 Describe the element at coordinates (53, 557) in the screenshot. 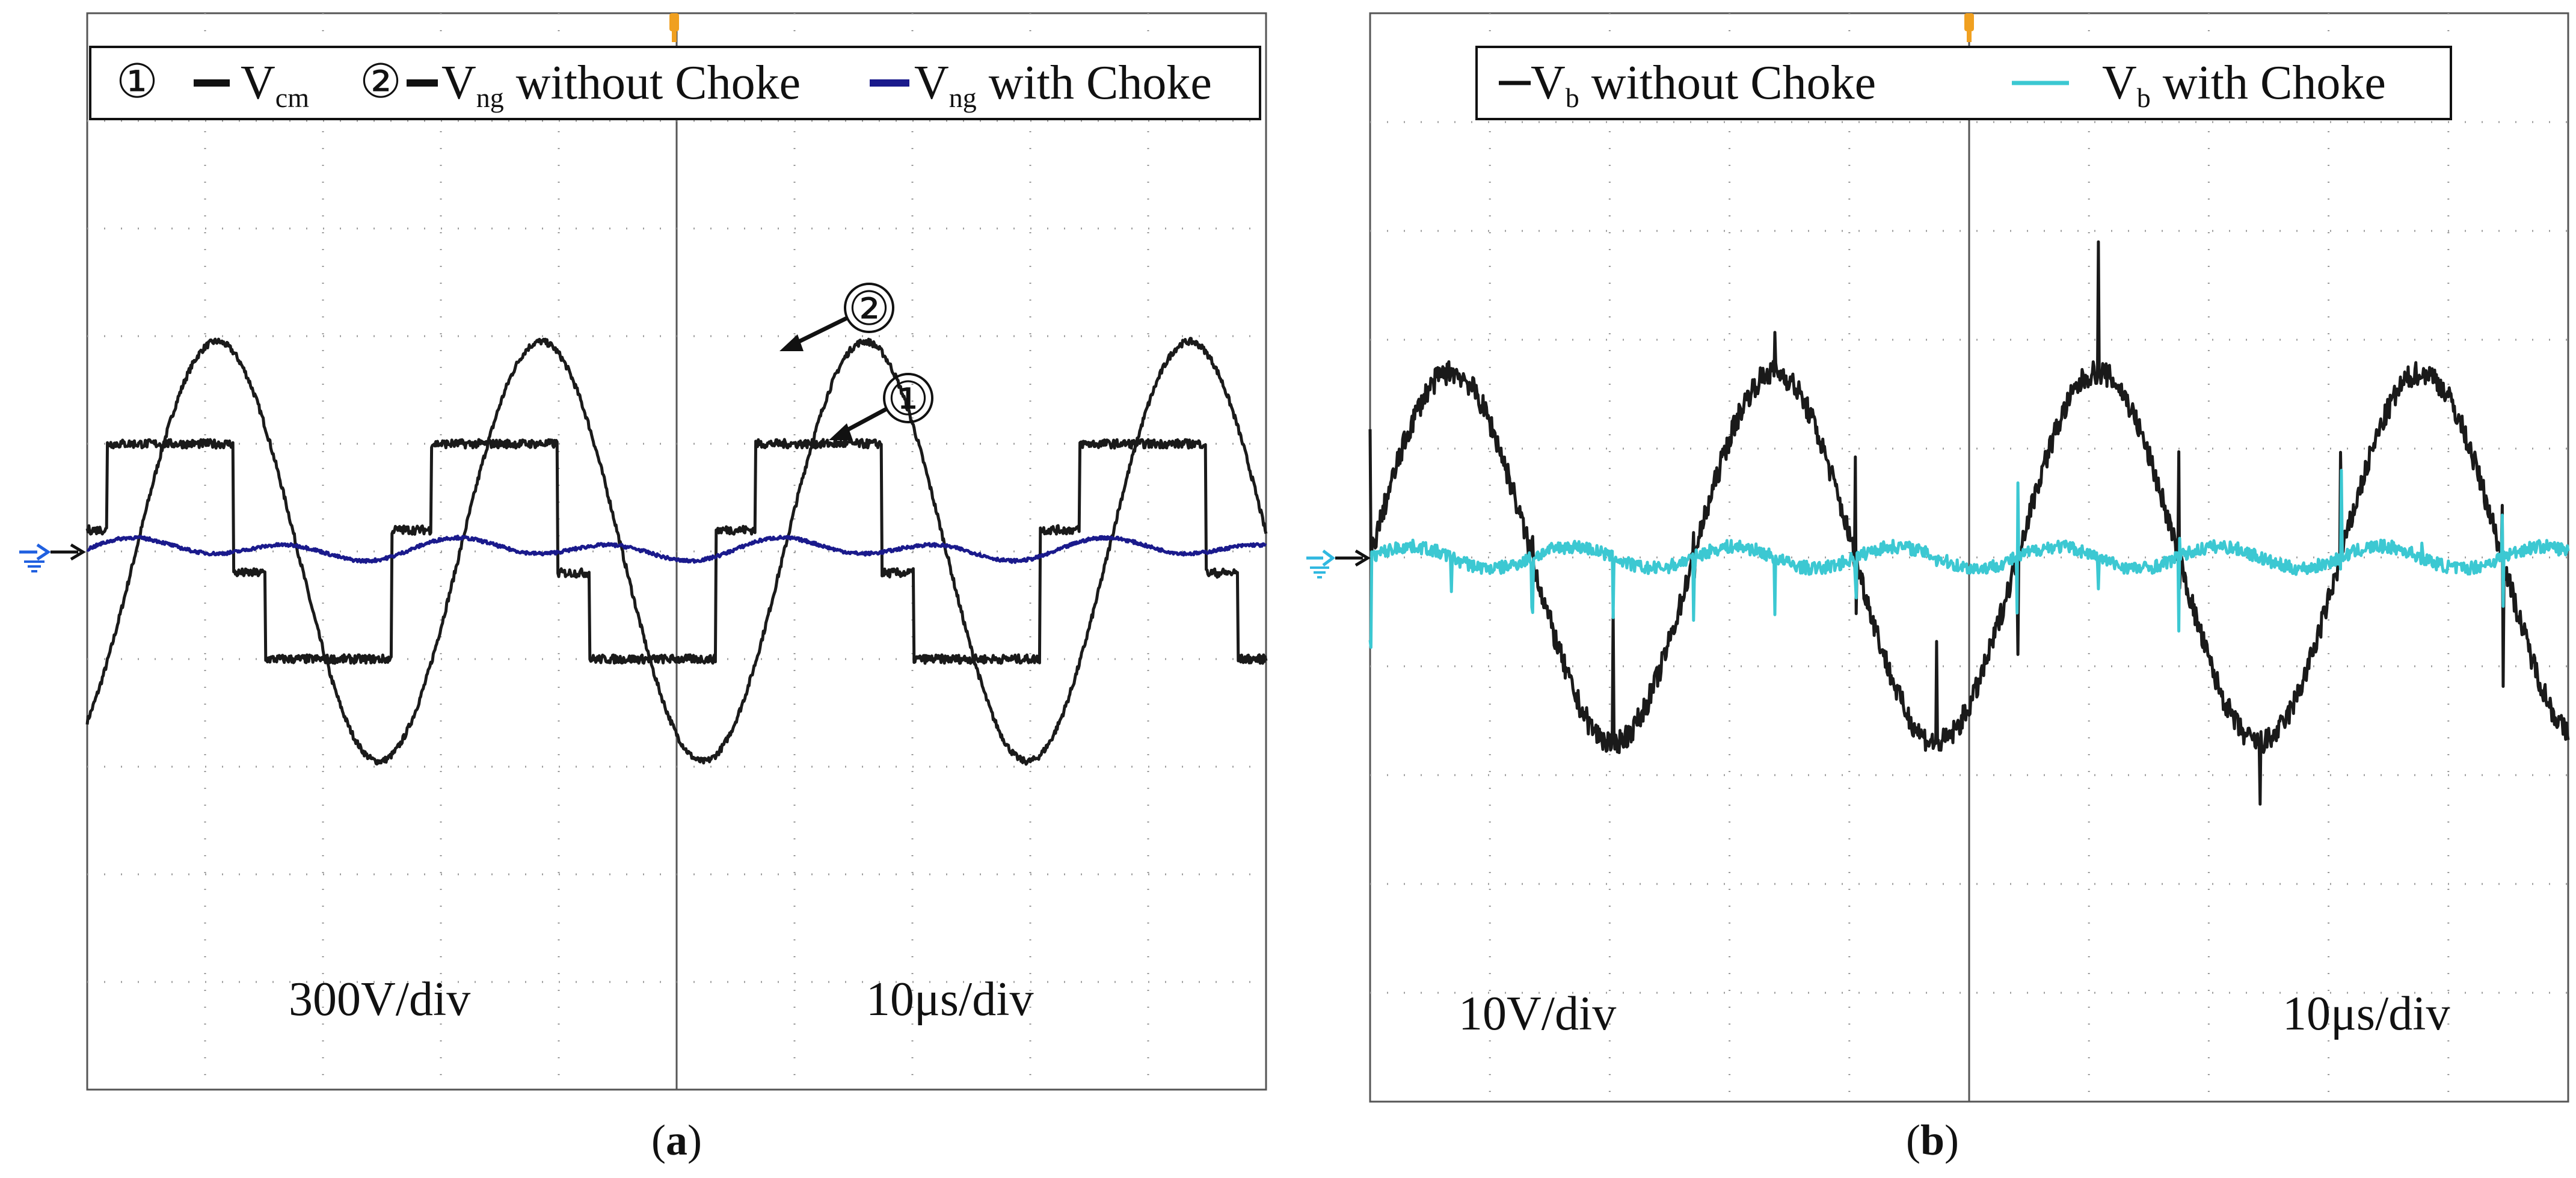

I see `panel-a-ground-marker` at that location.